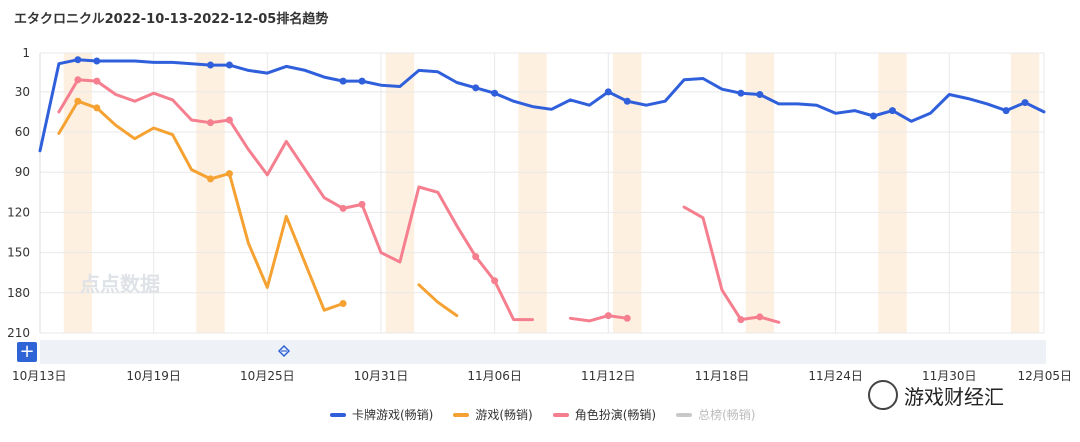 The height and width of the screenshot is (442, 1080). What do you see at coordinates (954, 396) in the screenshot?
I see `watermark-text: 游戏财经汇` at bounding box center [954, 396].